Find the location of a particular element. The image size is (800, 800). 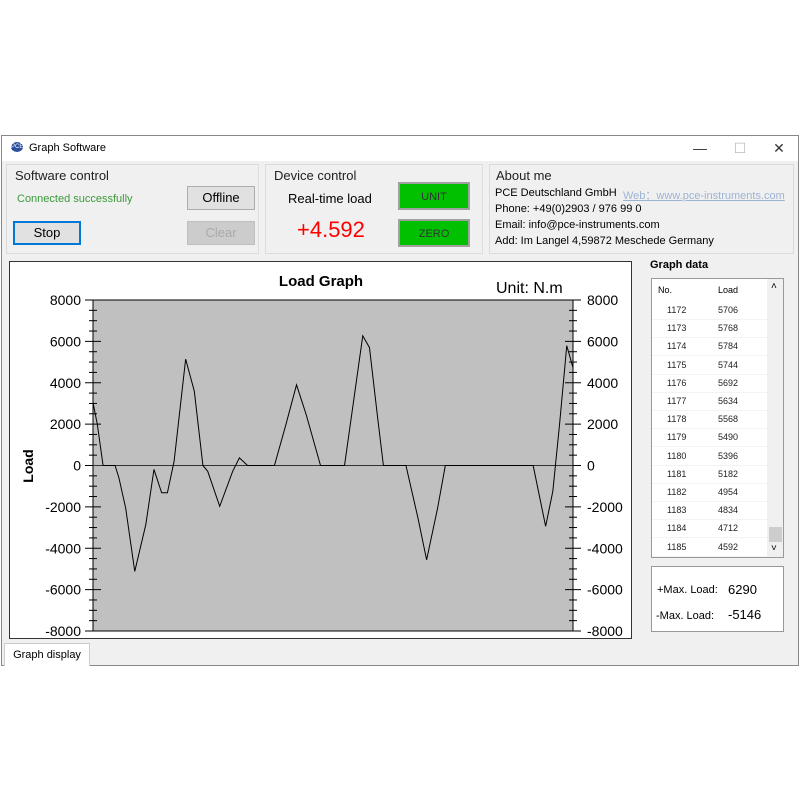

y-tick-label-left: 8000 is located at coordinates (65, 300).